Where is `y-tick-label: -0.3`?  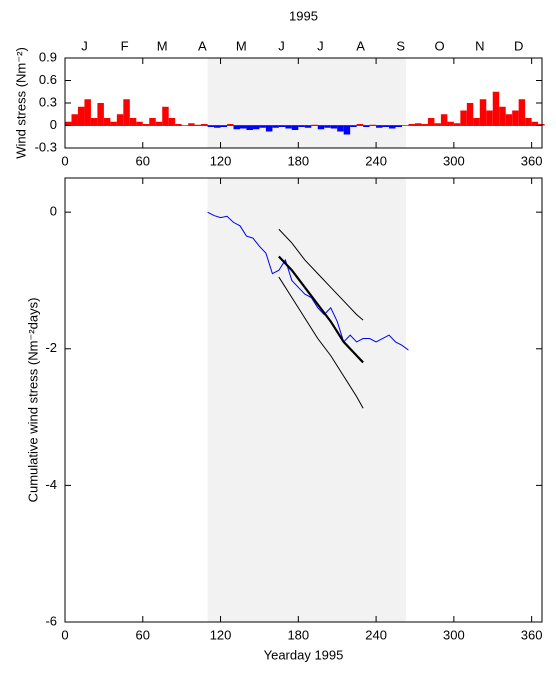 y-tick-label: -0.3 is located at coordinates (46, 146).